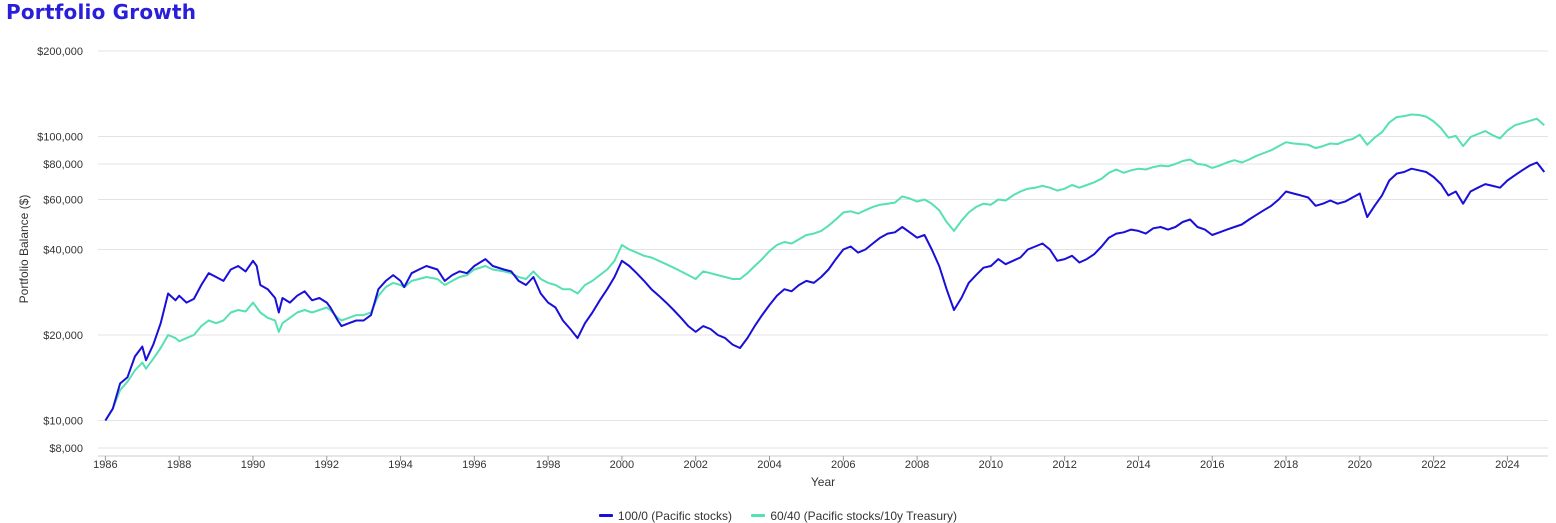 This screenshot has width=1556, height=523. I want to click on x-tick-label: 2018, so click(1286, 465).